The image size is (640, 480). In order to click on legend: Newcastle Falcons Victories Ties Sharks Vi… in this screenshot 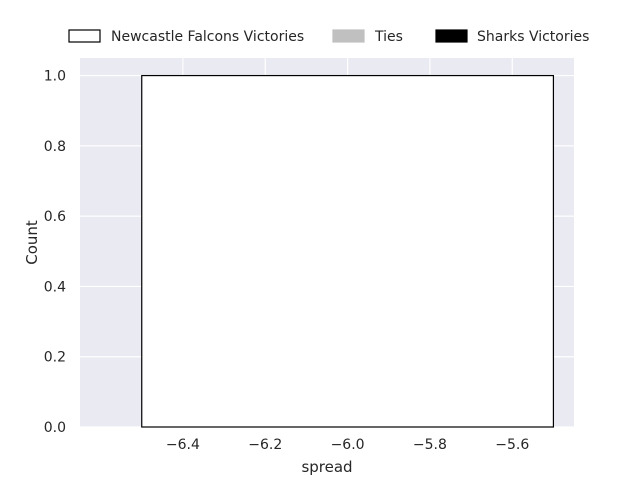, I will do `click(328, 37)`.